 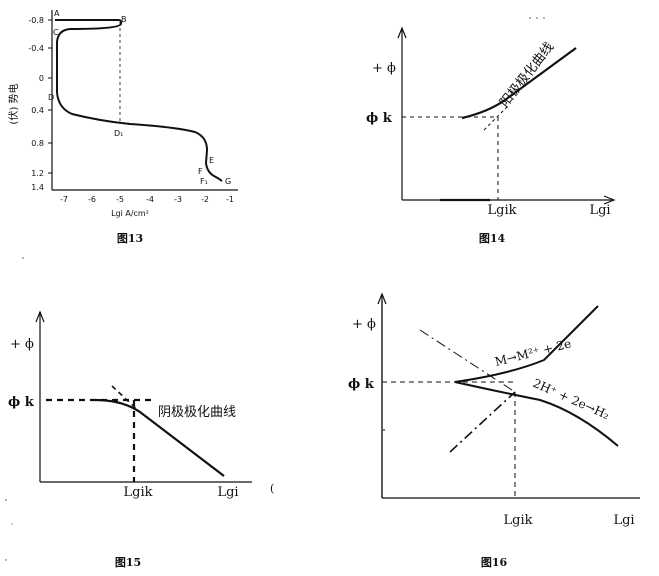 What do you see at coordinates (124, 19) in the screenshot?
I see `fig13-point-b: B` at bounding box center [124, 19].